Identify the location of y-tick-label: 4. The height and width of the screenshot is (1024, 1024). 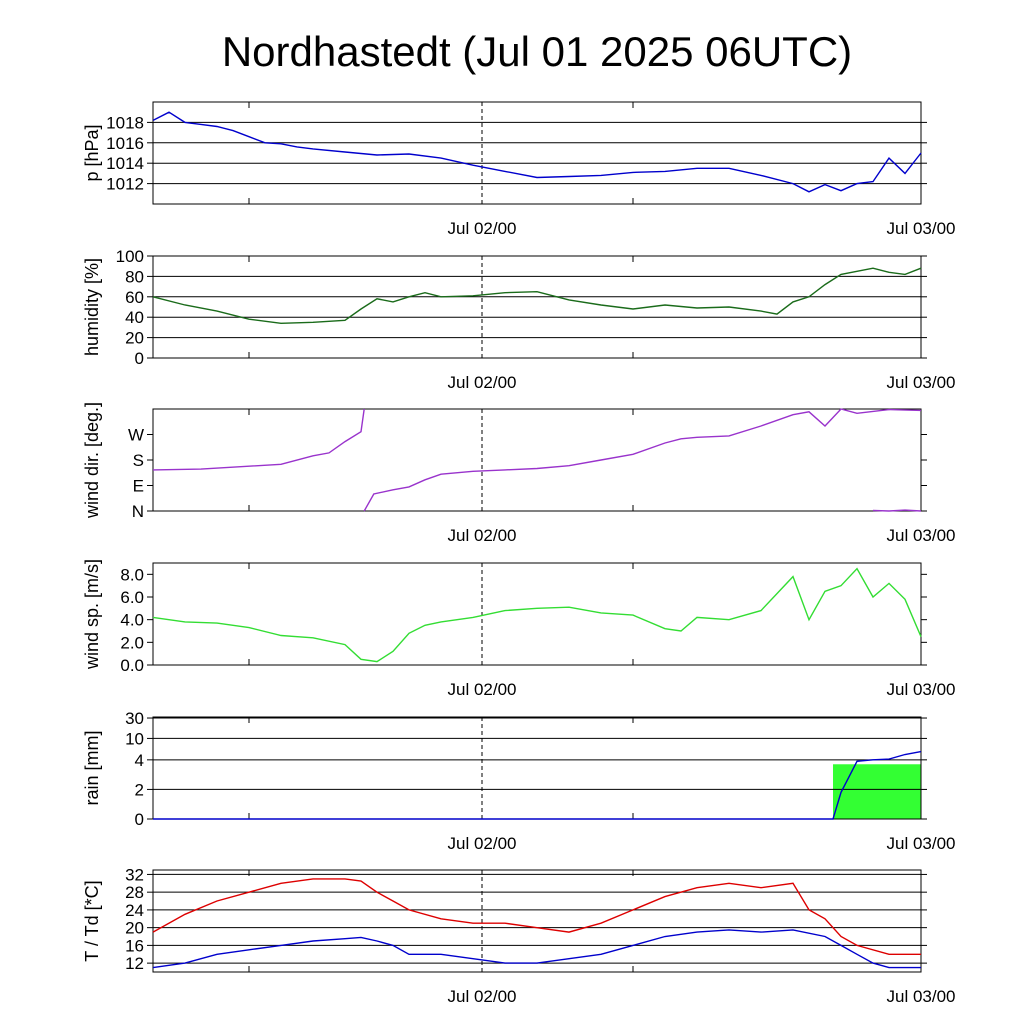
(139, 760).